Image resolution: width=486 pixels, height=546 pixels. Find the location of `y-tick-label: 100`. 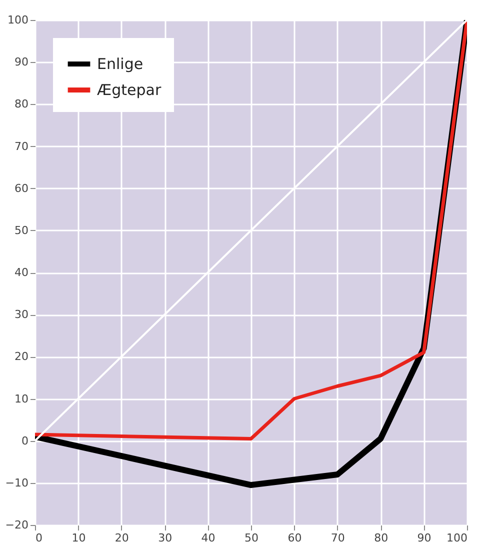

y-tick-label: 100 is located at coordinates (18, 20).